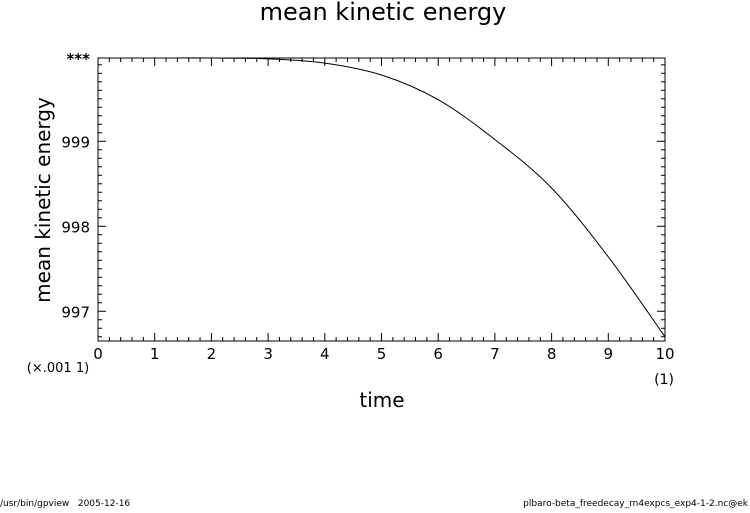 This screenshot has height=513, width=750. I want to click on x-tick-label: 5, so click(382, 354).